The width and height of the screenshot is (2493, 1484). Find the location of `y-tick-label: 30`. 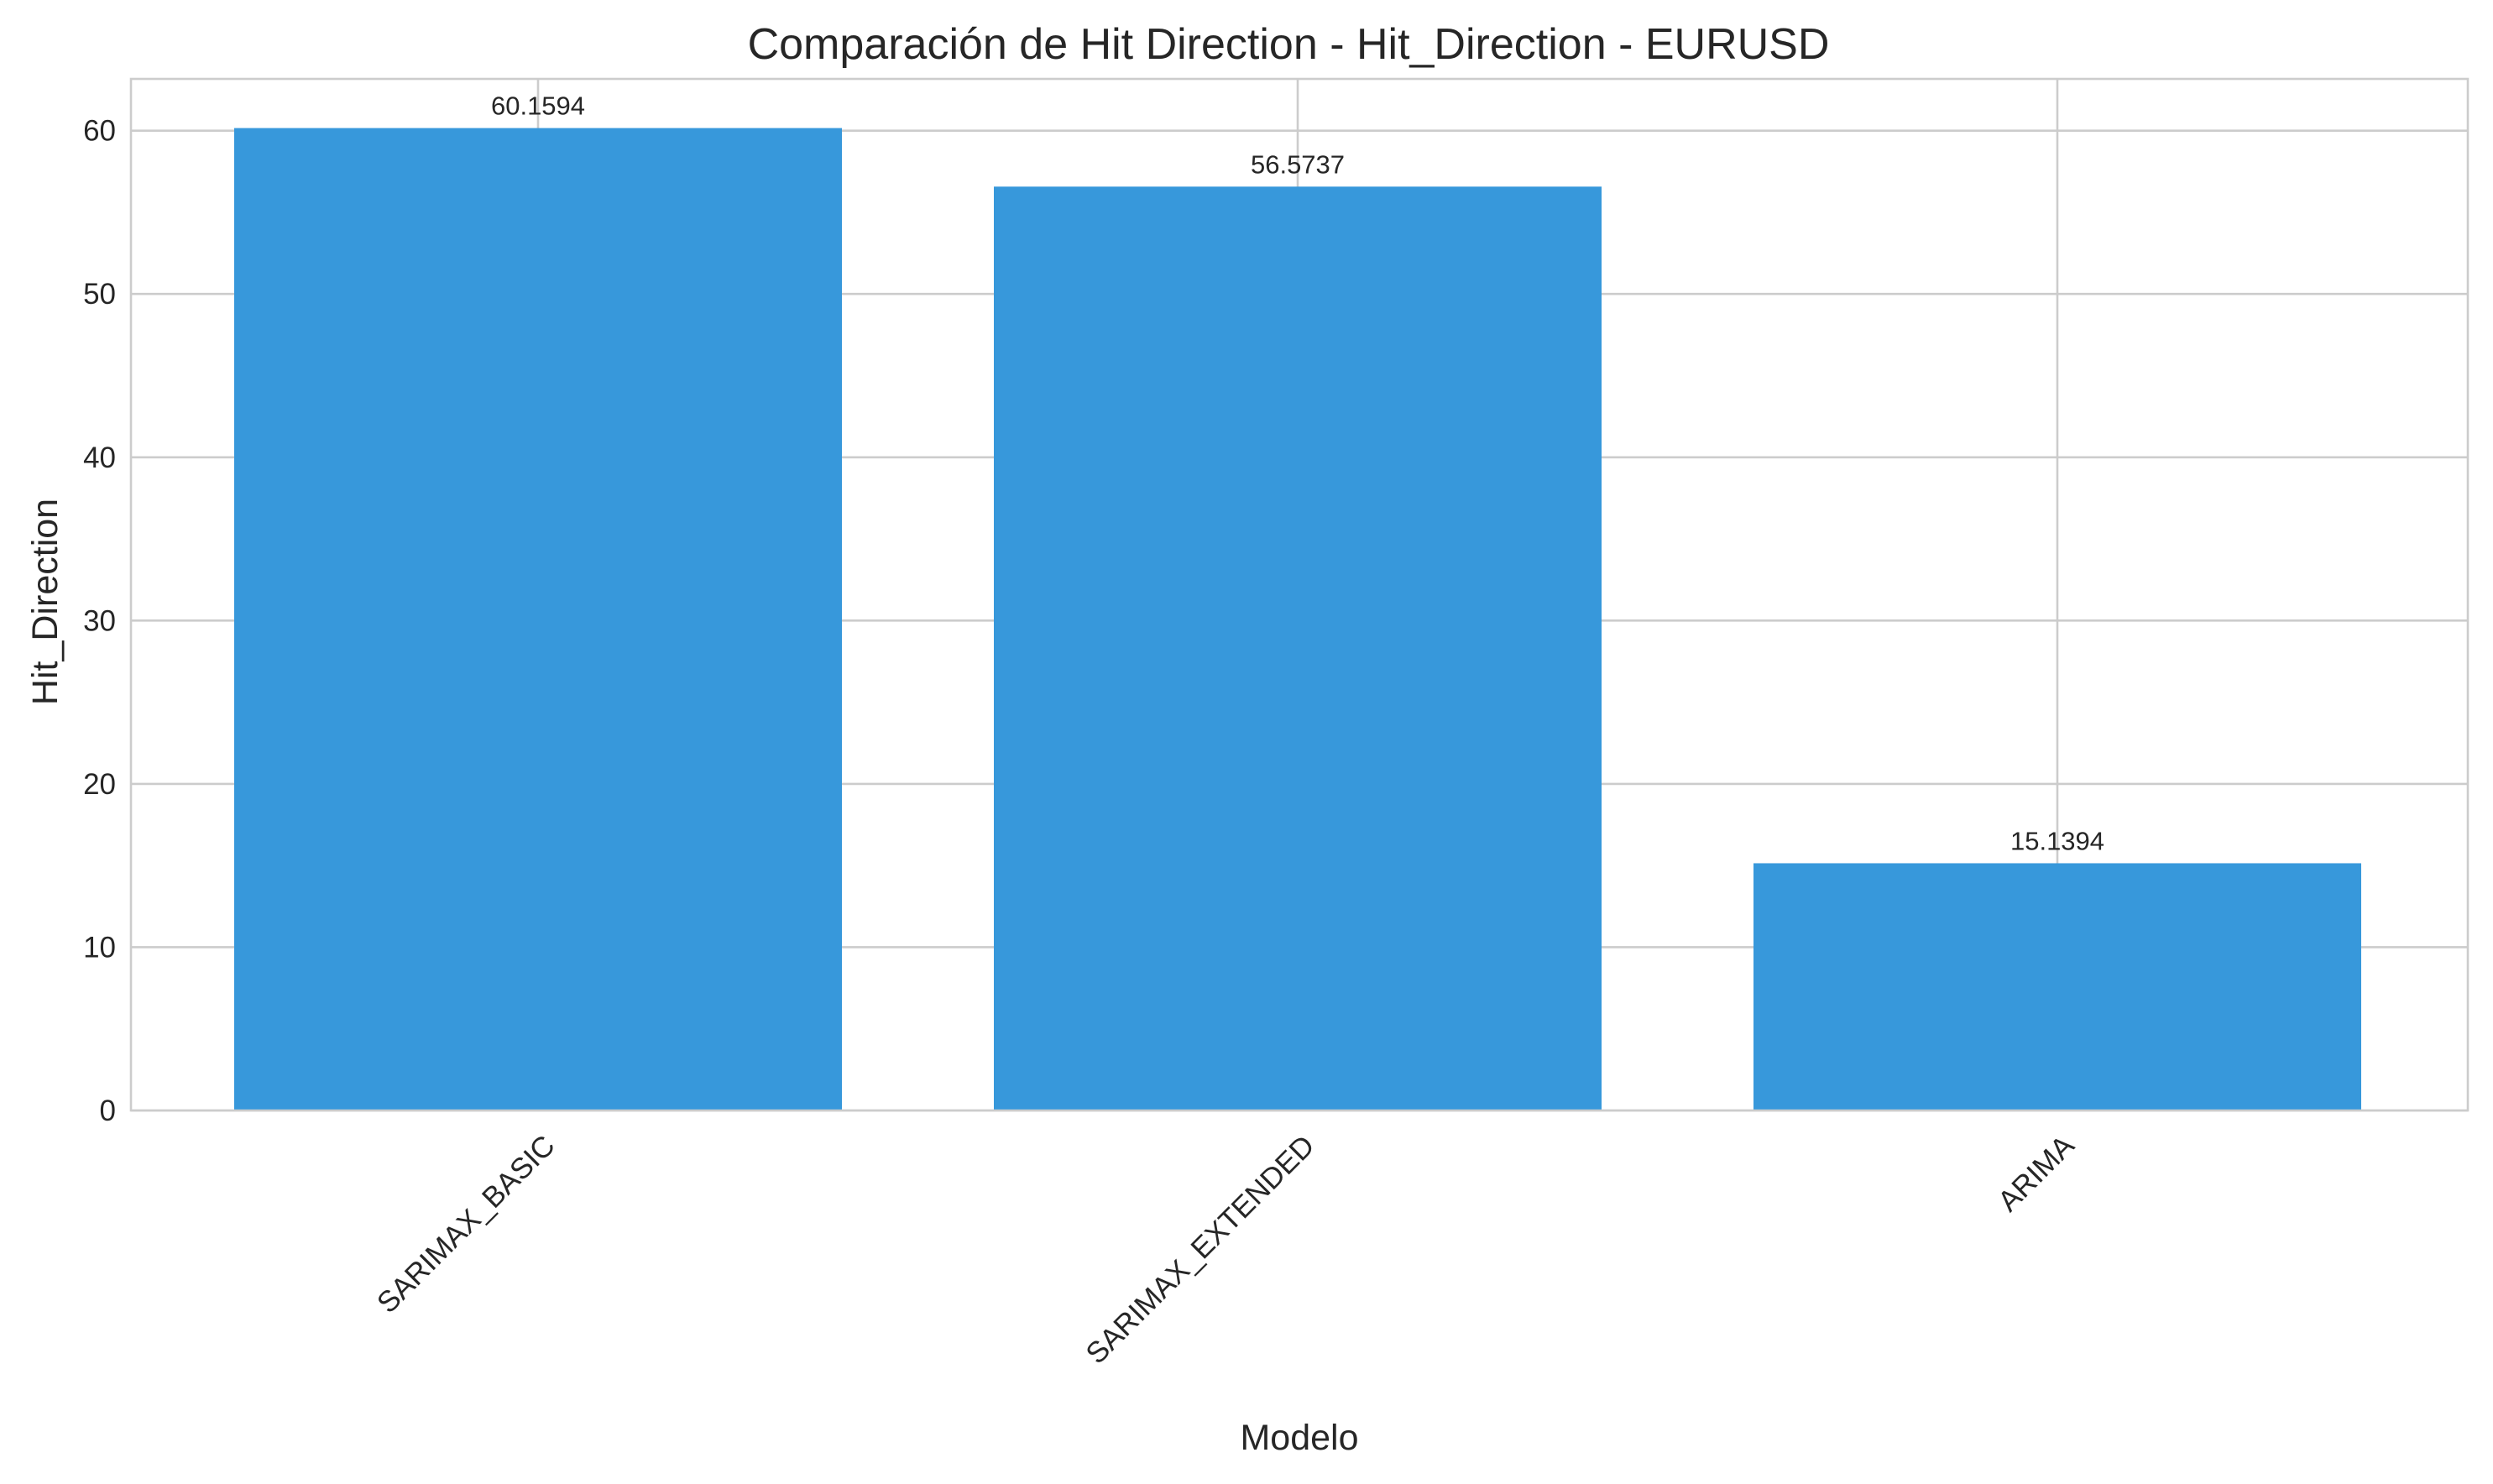

y-tick-label: 30 is located at coordinates (99, 620).